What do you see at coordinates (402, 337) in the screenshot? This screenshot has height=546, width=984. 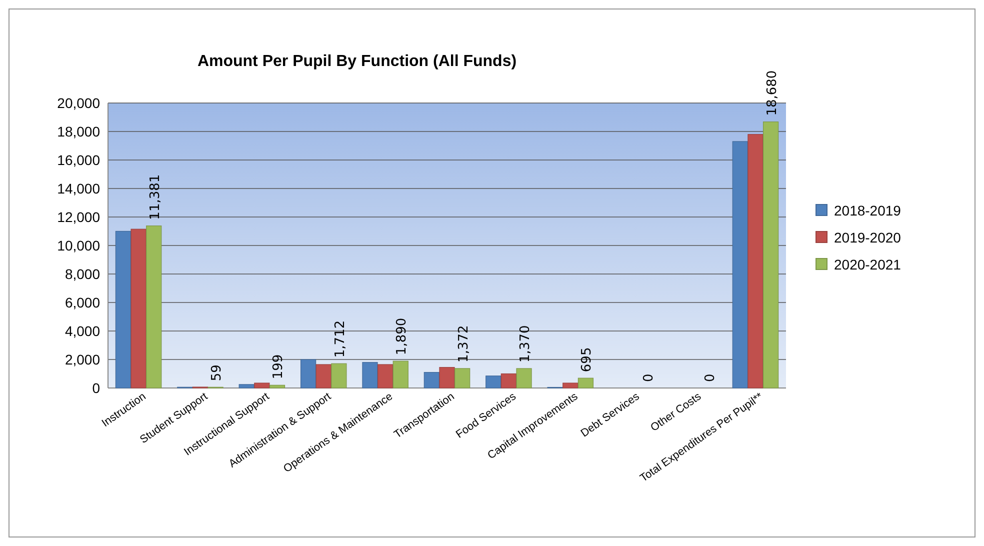 I see `data-label: 1,890` at bounding box center [402, 337].